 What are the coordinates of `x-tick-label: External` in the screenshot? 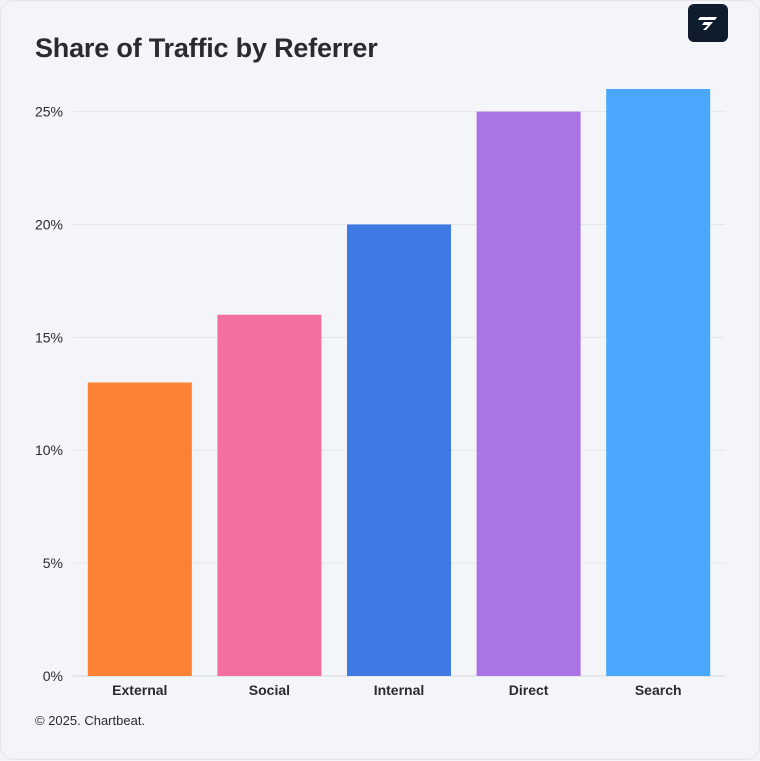 It's located at (139, 690).